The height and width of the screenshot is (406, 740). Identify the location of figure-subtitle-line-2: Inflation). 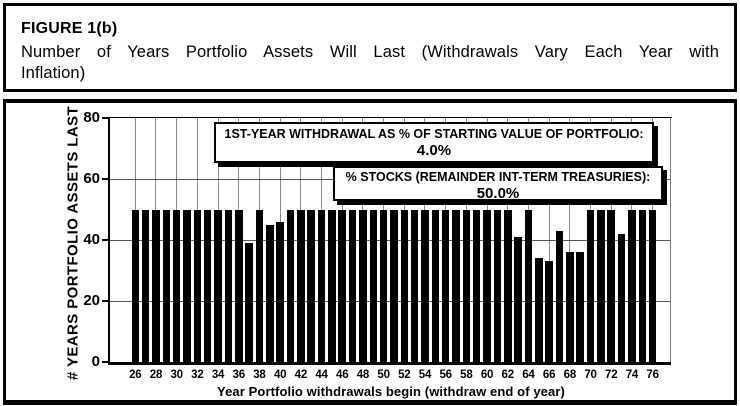
(53, 73).